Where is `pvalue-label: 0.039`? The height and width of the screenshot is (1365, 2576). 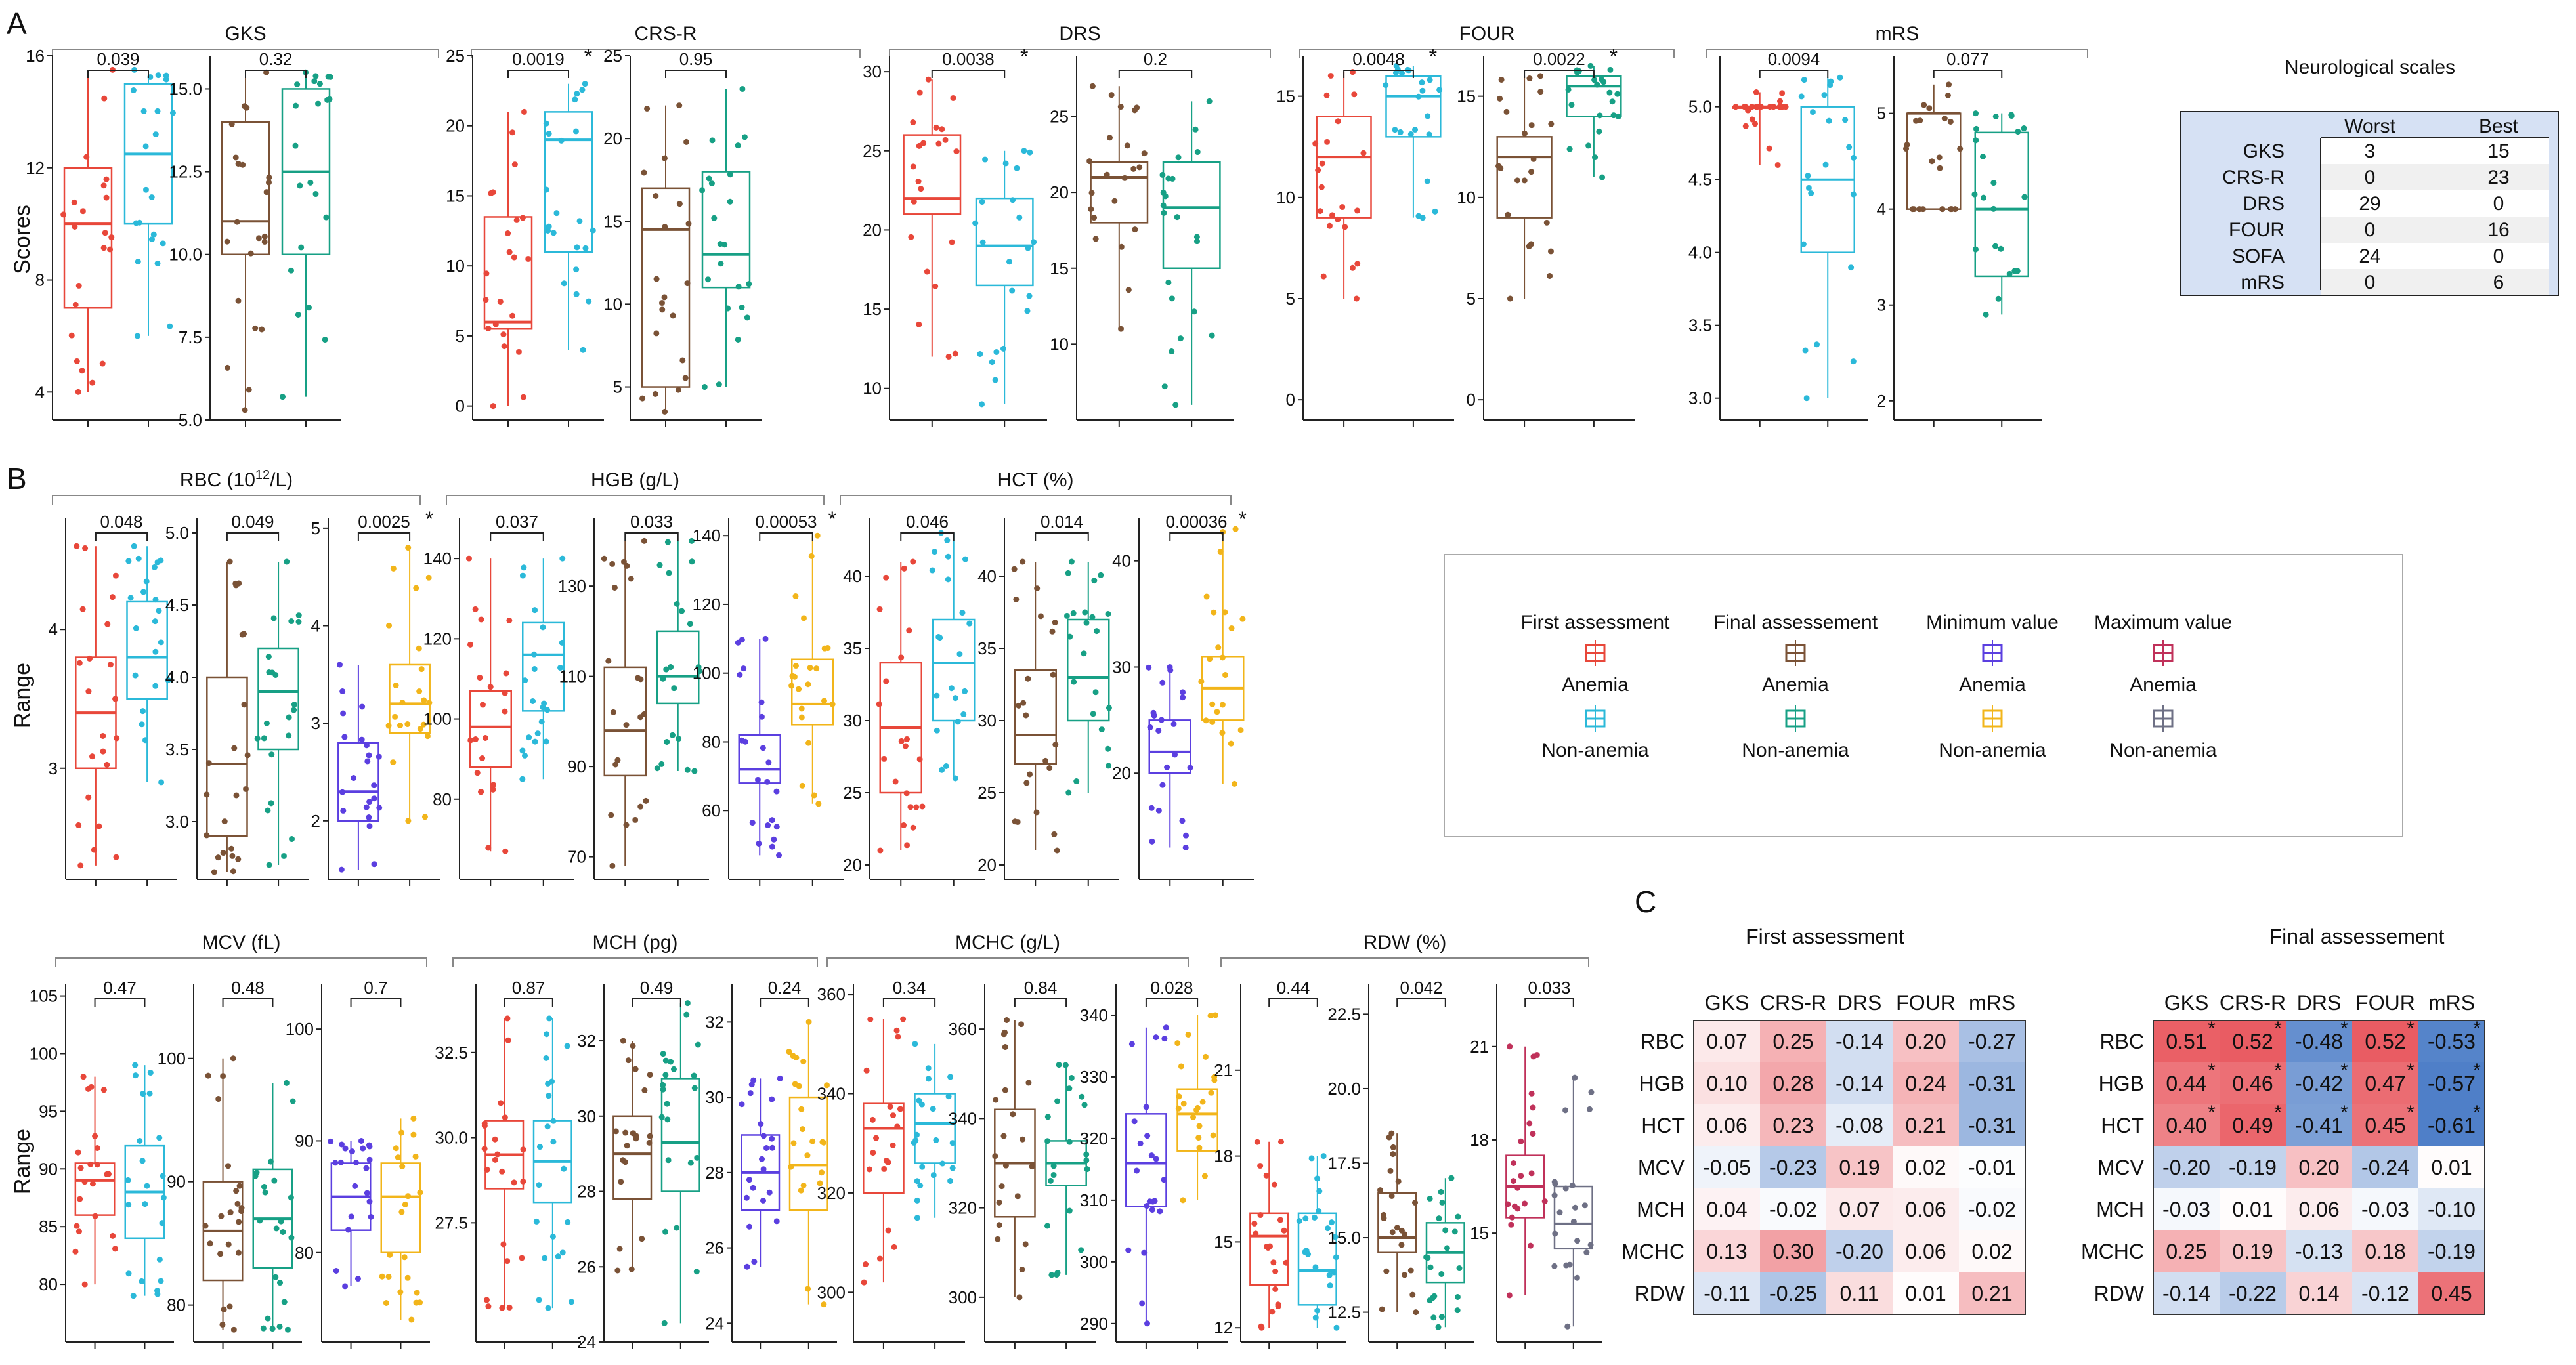
pvalue-label: 0.039 is located at coordinates (118, 59).